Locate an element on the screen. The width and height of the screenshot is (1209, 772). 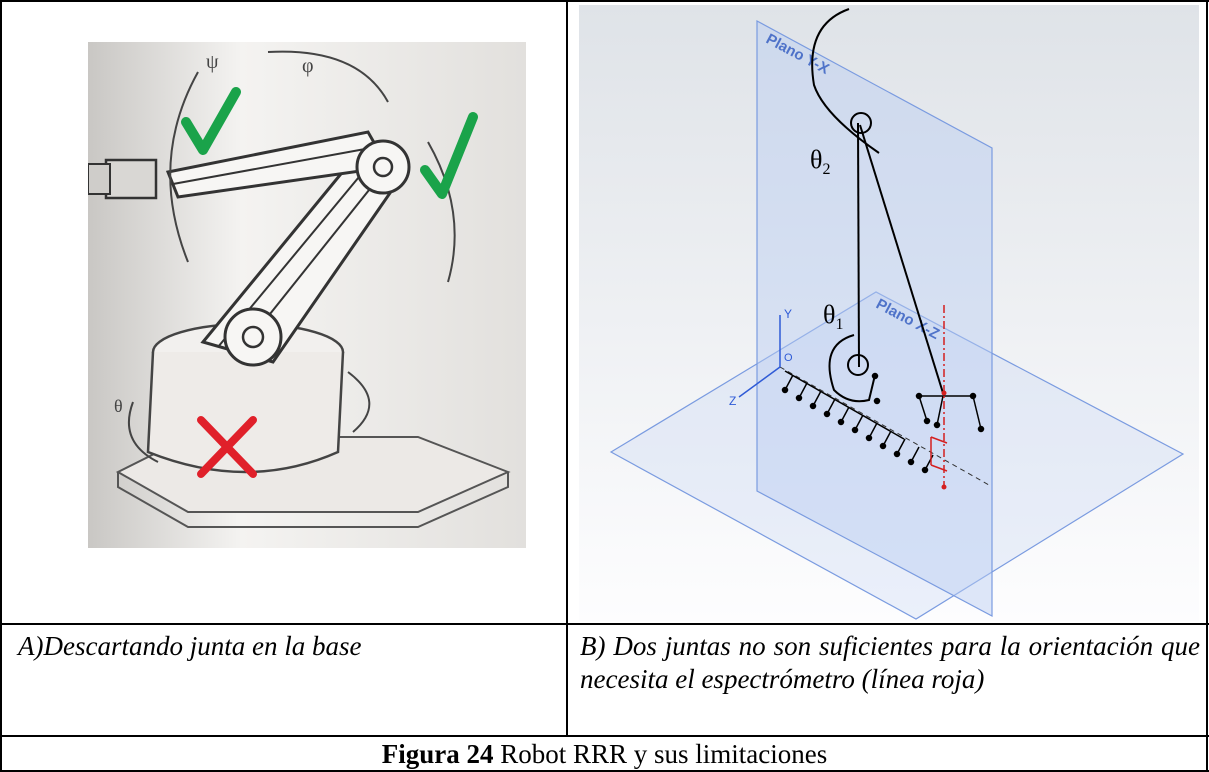
theta1-label: θ1 is located at coordinates (833, 316).